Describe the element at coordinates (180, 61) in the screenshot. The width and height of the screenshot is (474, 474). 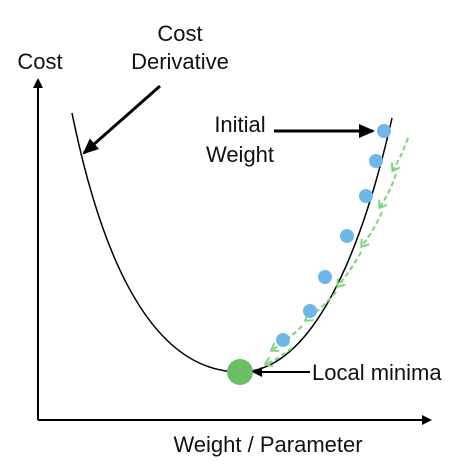
I see `derivative-label: Derivative` at that location.